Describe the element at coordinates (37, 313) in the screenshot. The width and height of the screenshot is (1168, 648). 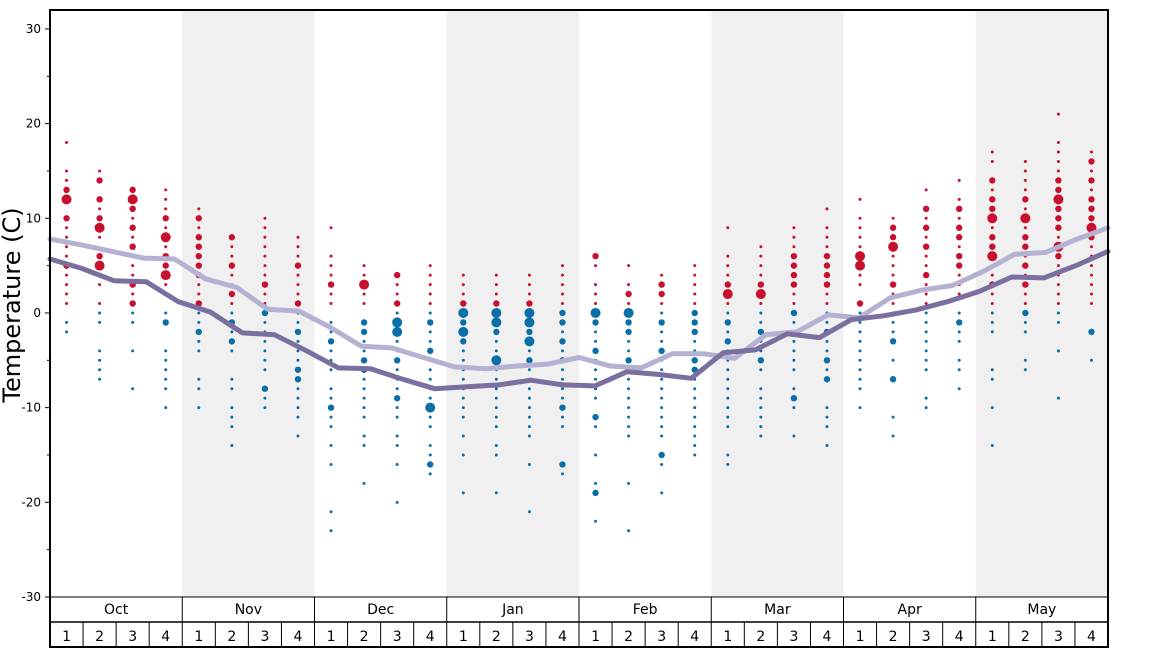
I see `y-tick-label: 0` at that location.